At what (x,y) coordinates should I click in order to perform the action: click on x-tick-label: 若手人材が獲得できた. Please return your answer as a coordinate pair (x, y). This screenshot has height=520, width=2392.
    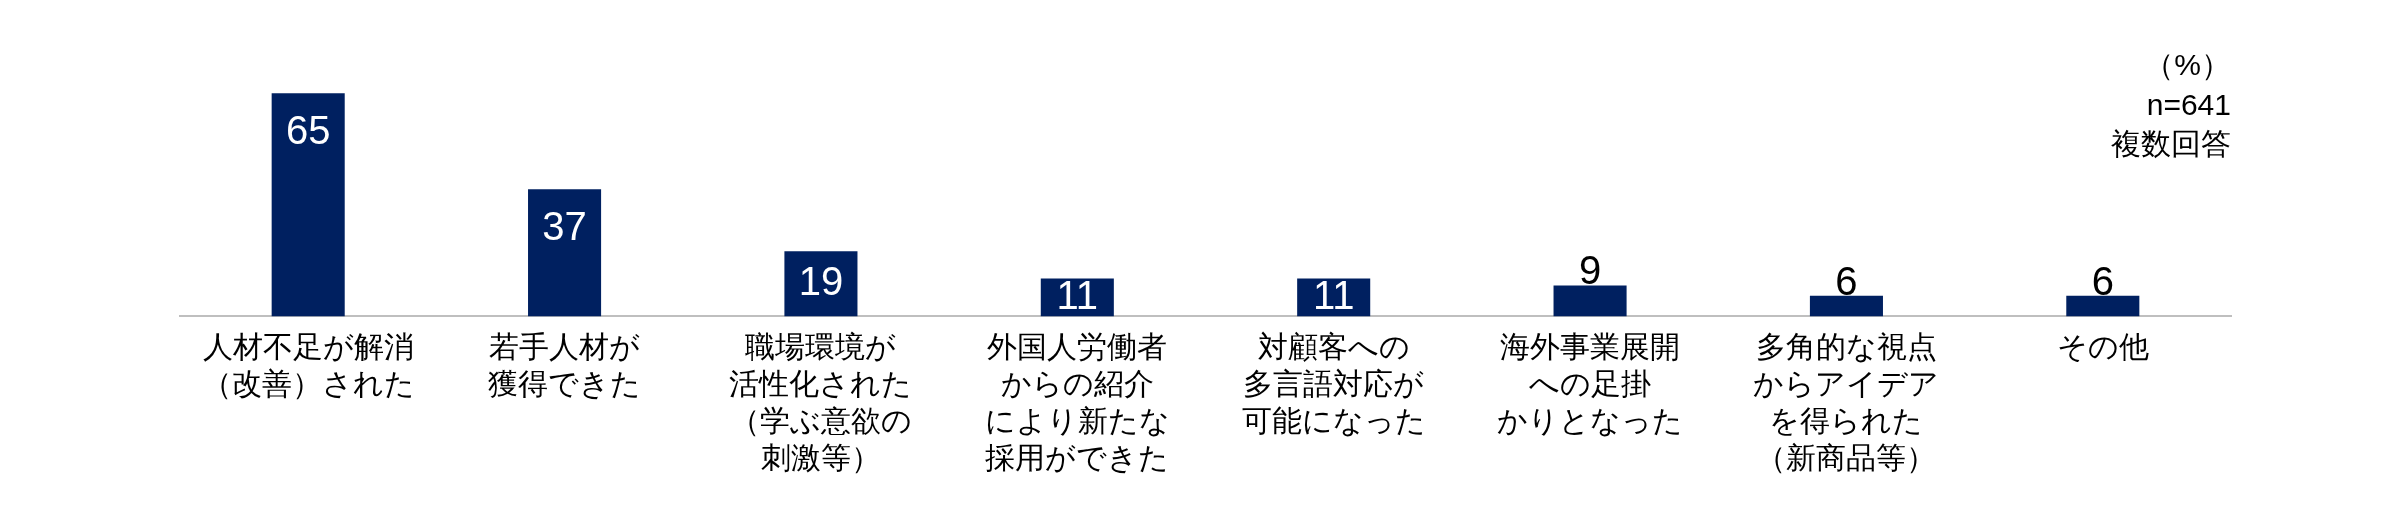
    Looking at the image, I should click on (565, 365).